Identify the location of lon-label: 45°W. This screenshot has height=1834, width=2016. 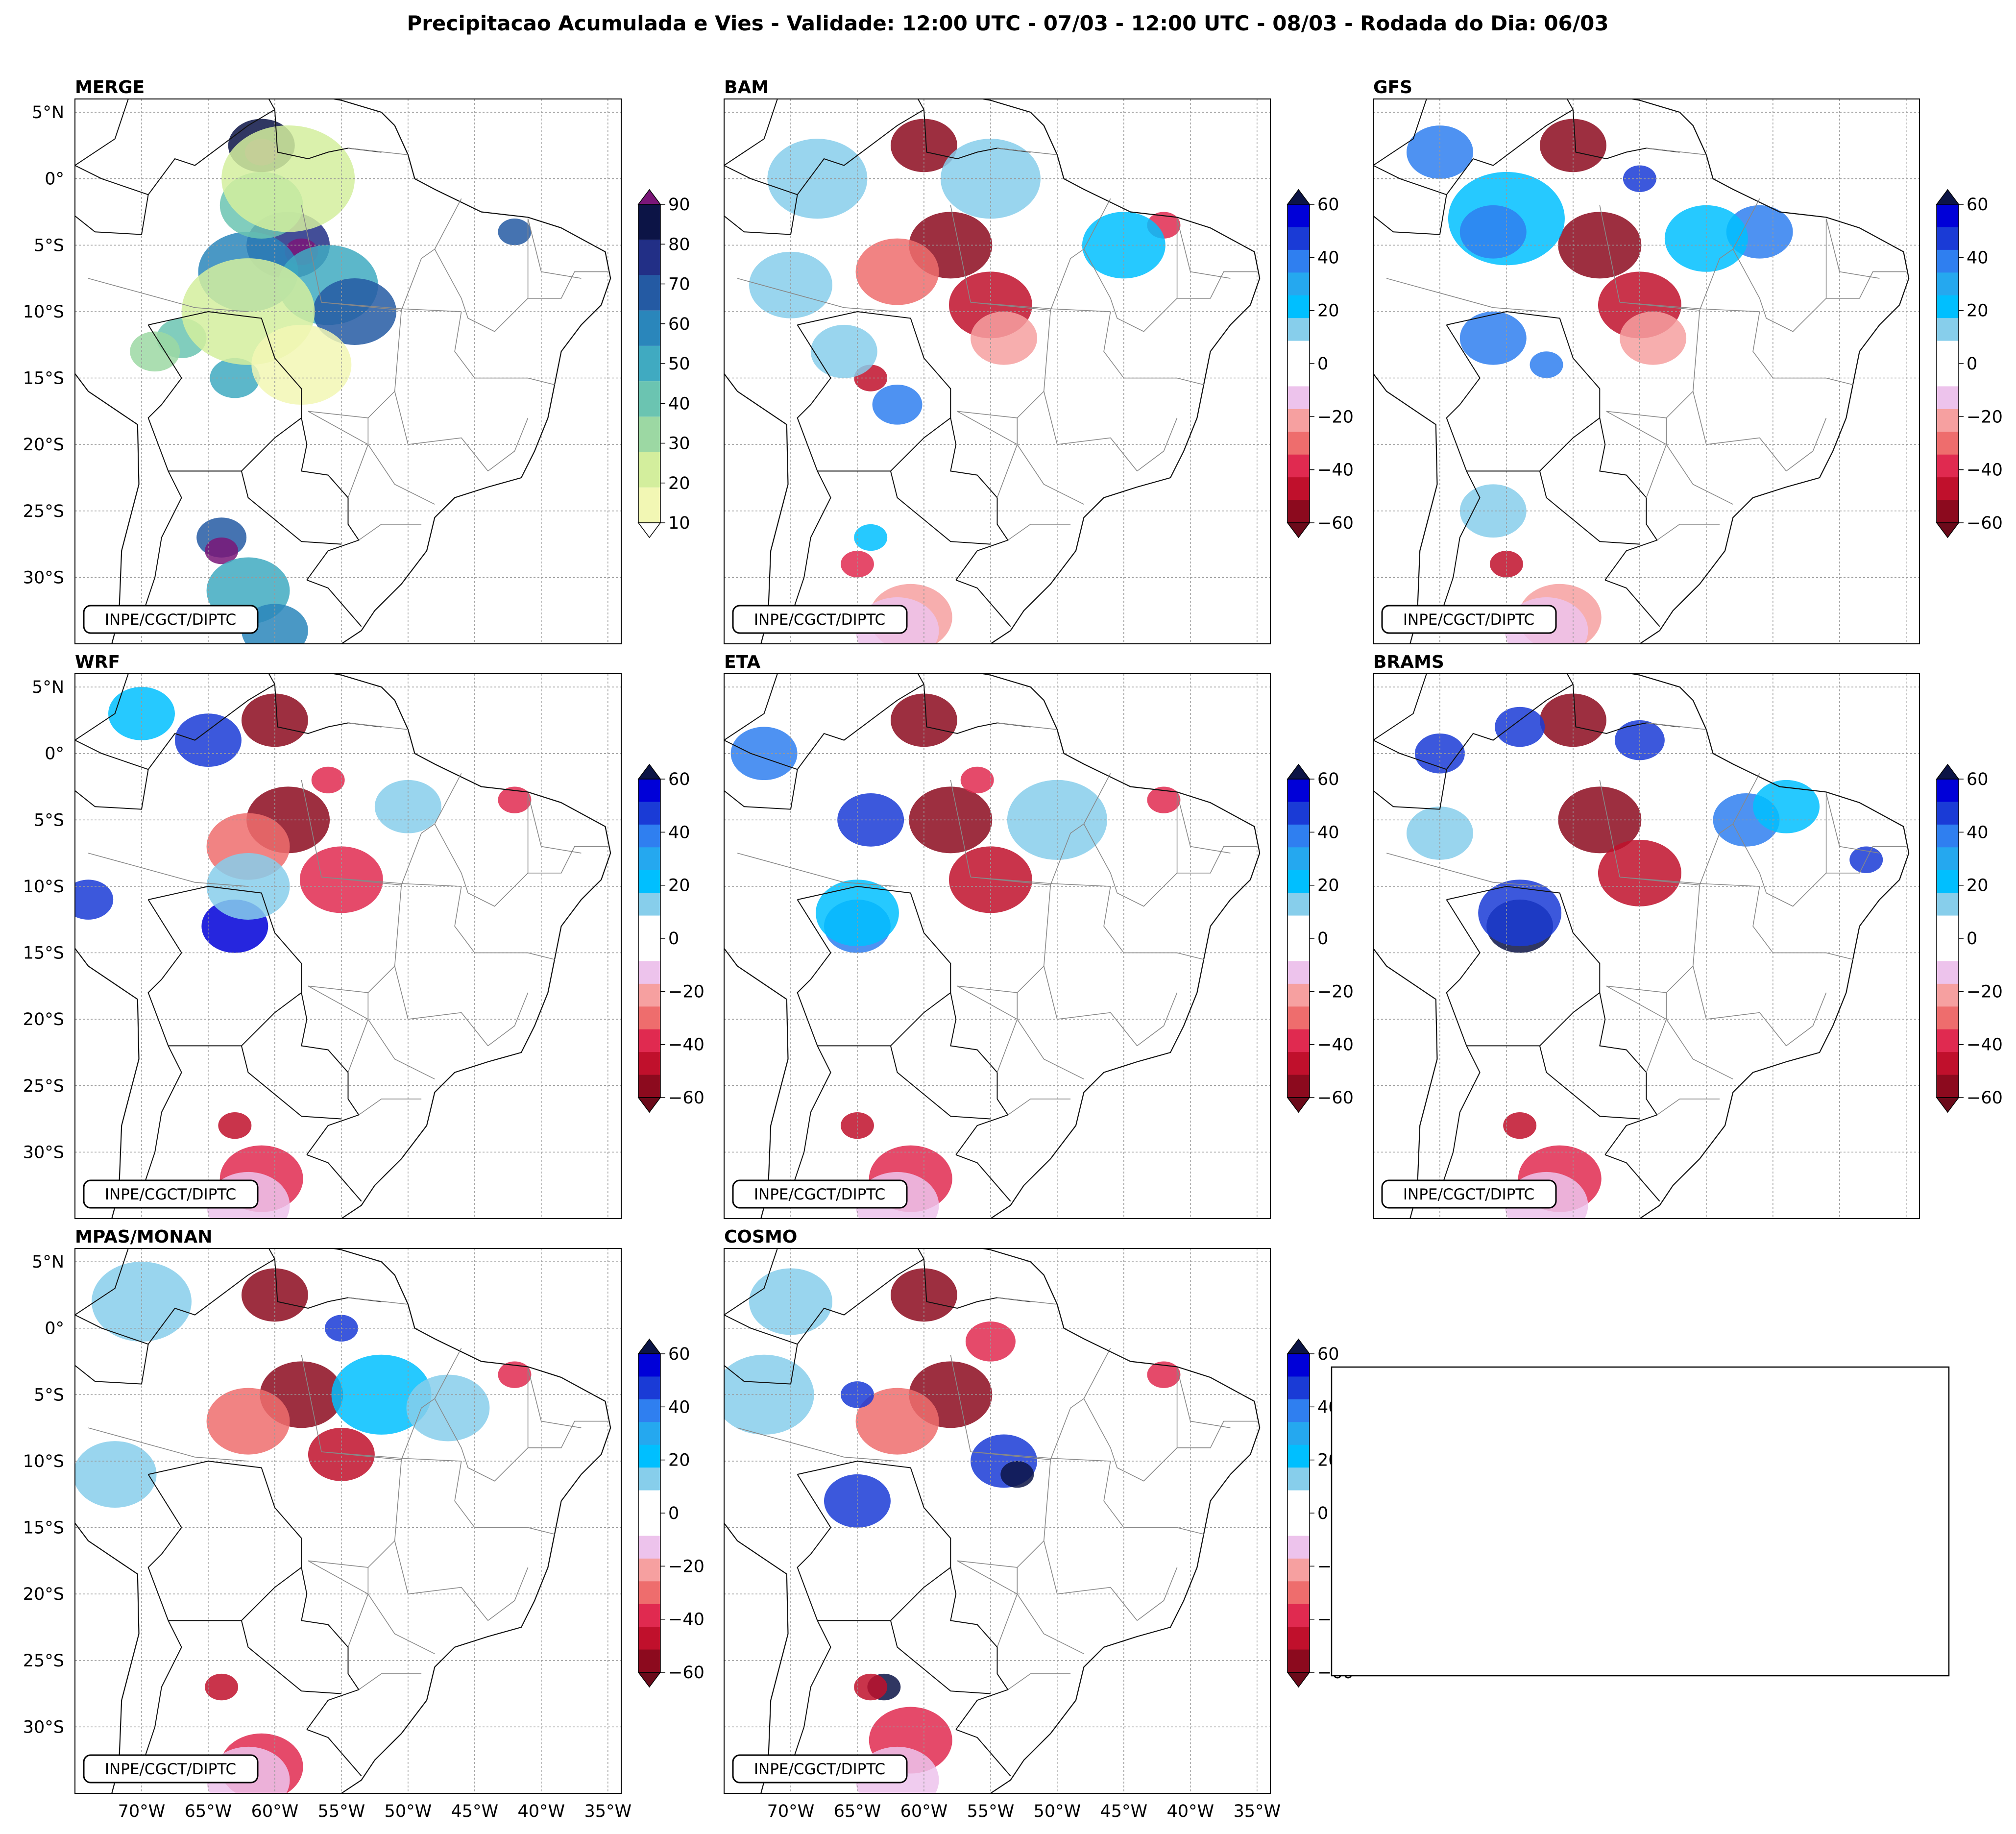
(475, 1812).